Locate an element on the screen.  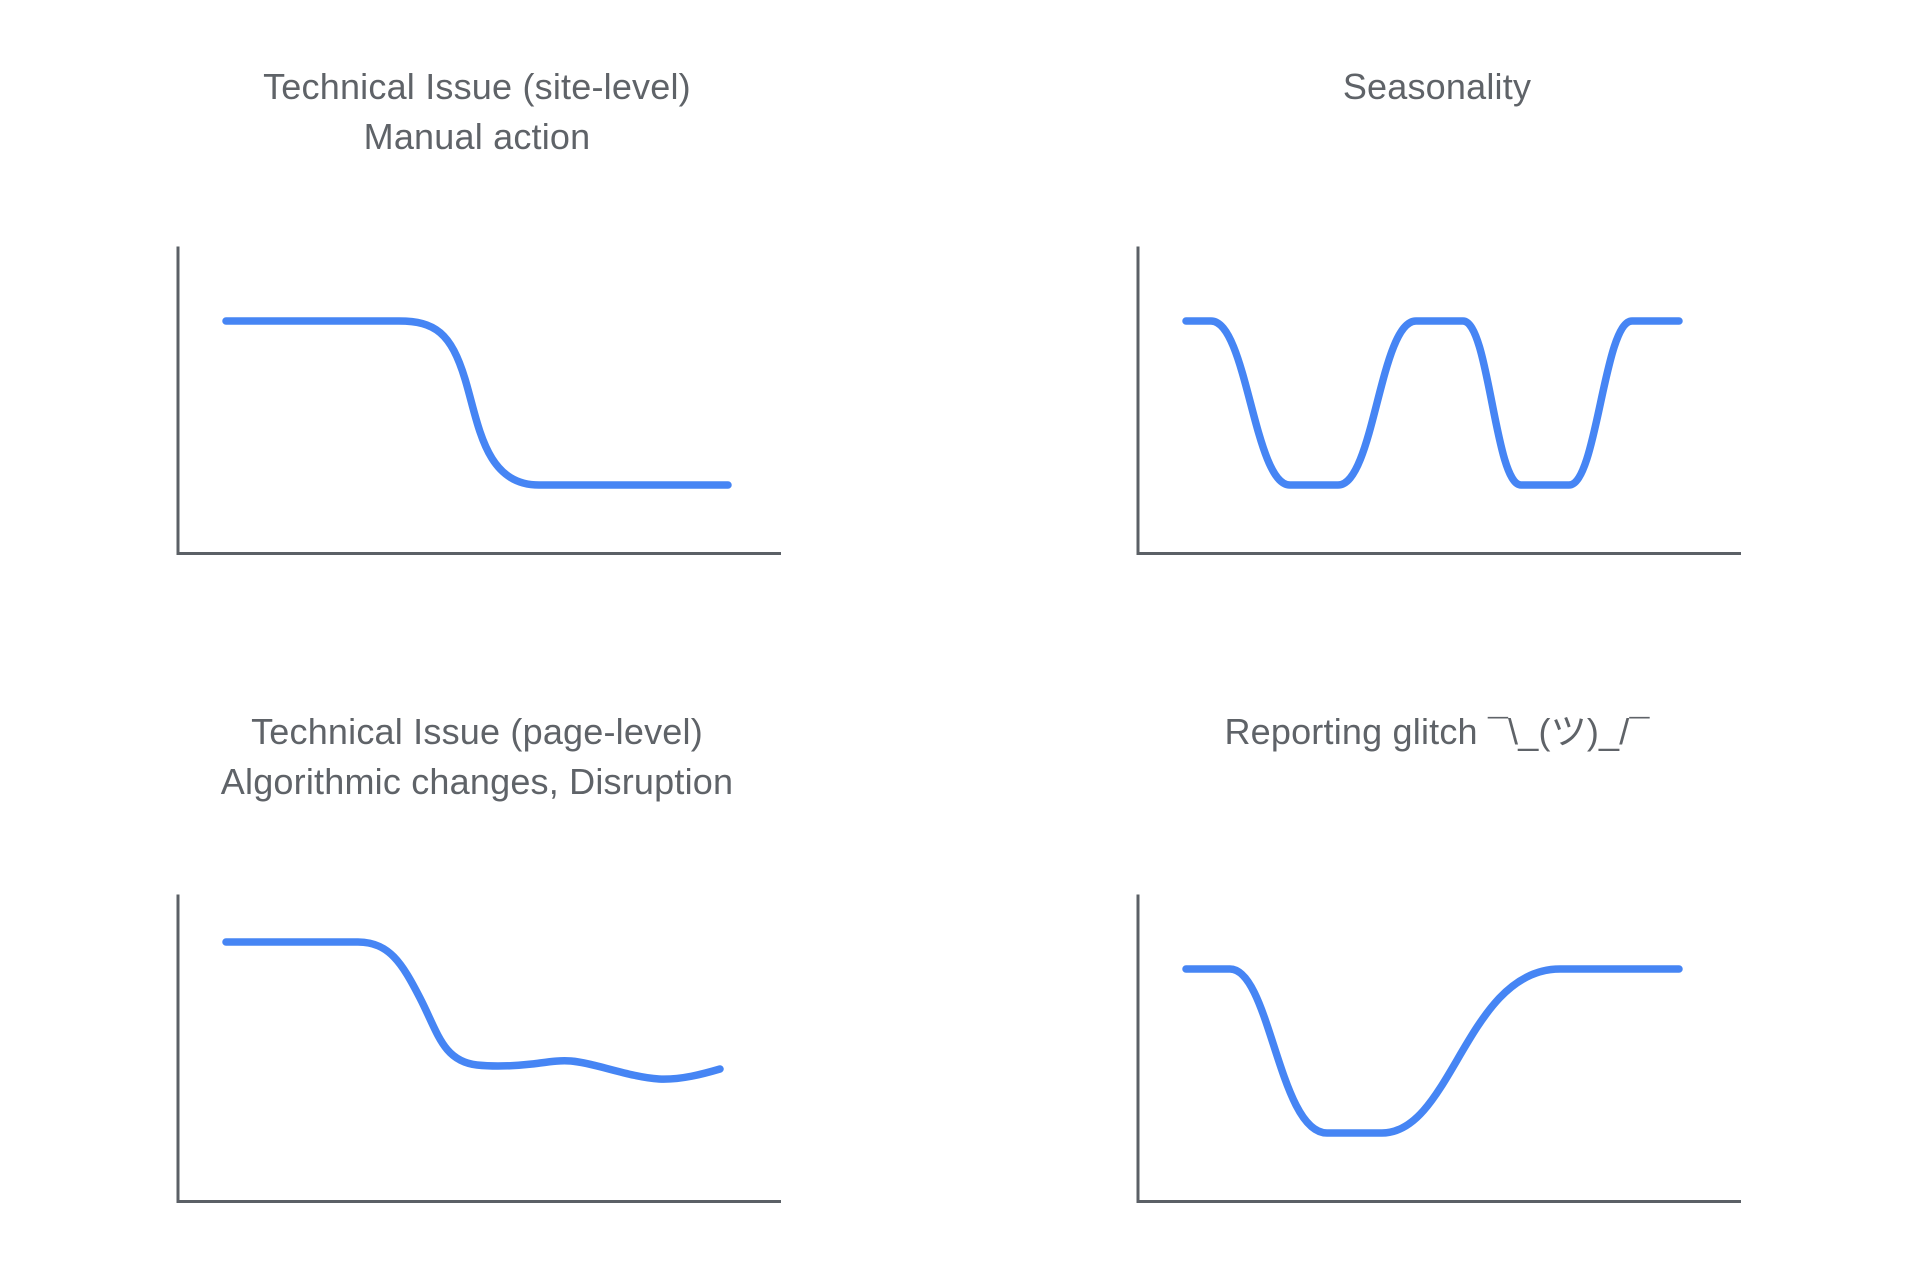
line-chart-page-level is located at coordinates (478, 1048).